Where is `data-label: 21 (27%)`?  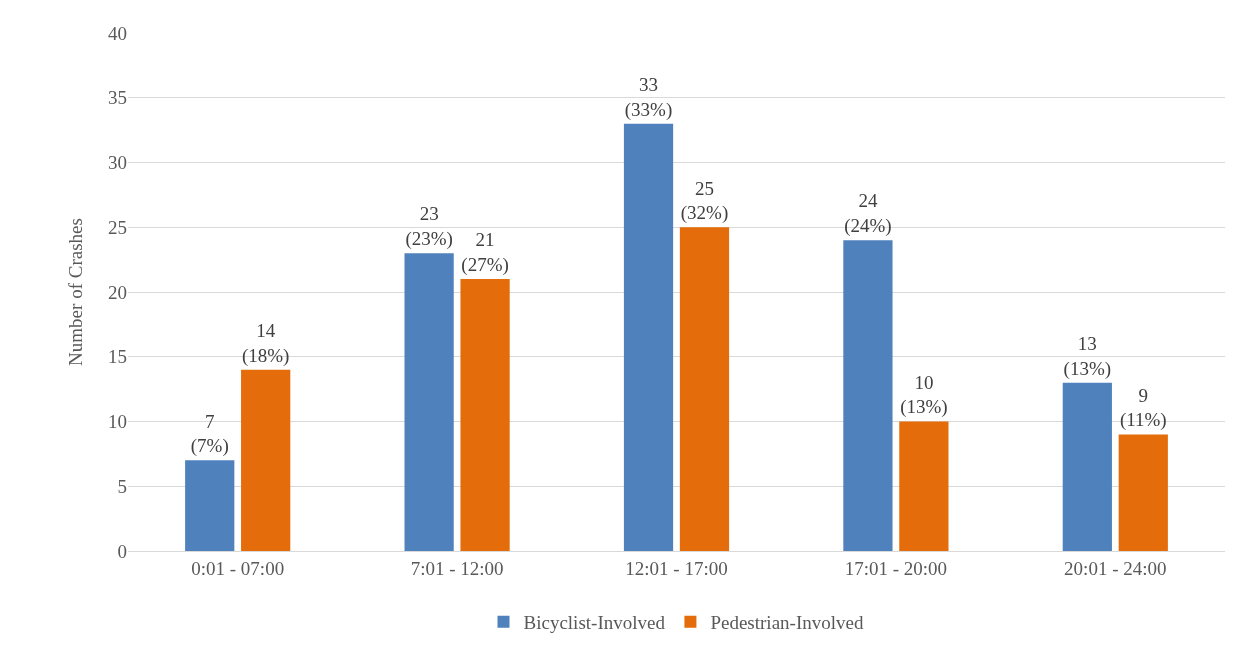 data-label: 21 (27%) is located at coordinates (485, 253).